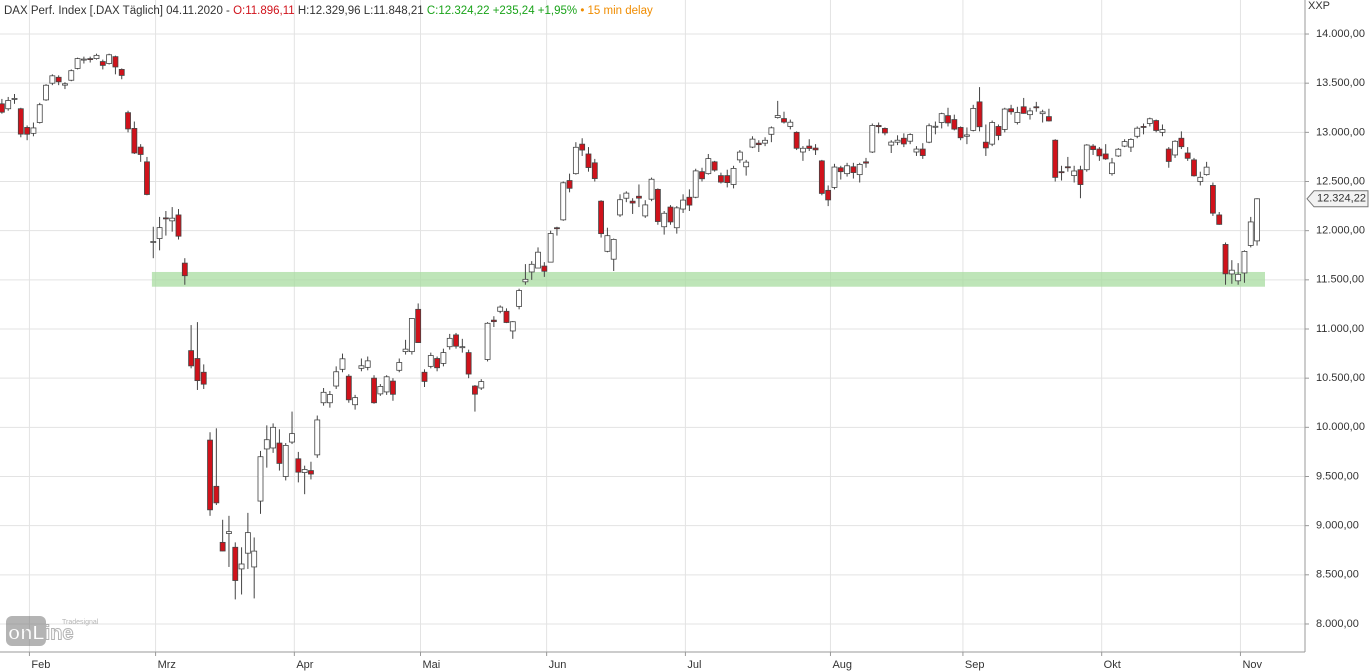 This screenshot has width=1372, height=672. I want to click on support-band, so click(708, 279).